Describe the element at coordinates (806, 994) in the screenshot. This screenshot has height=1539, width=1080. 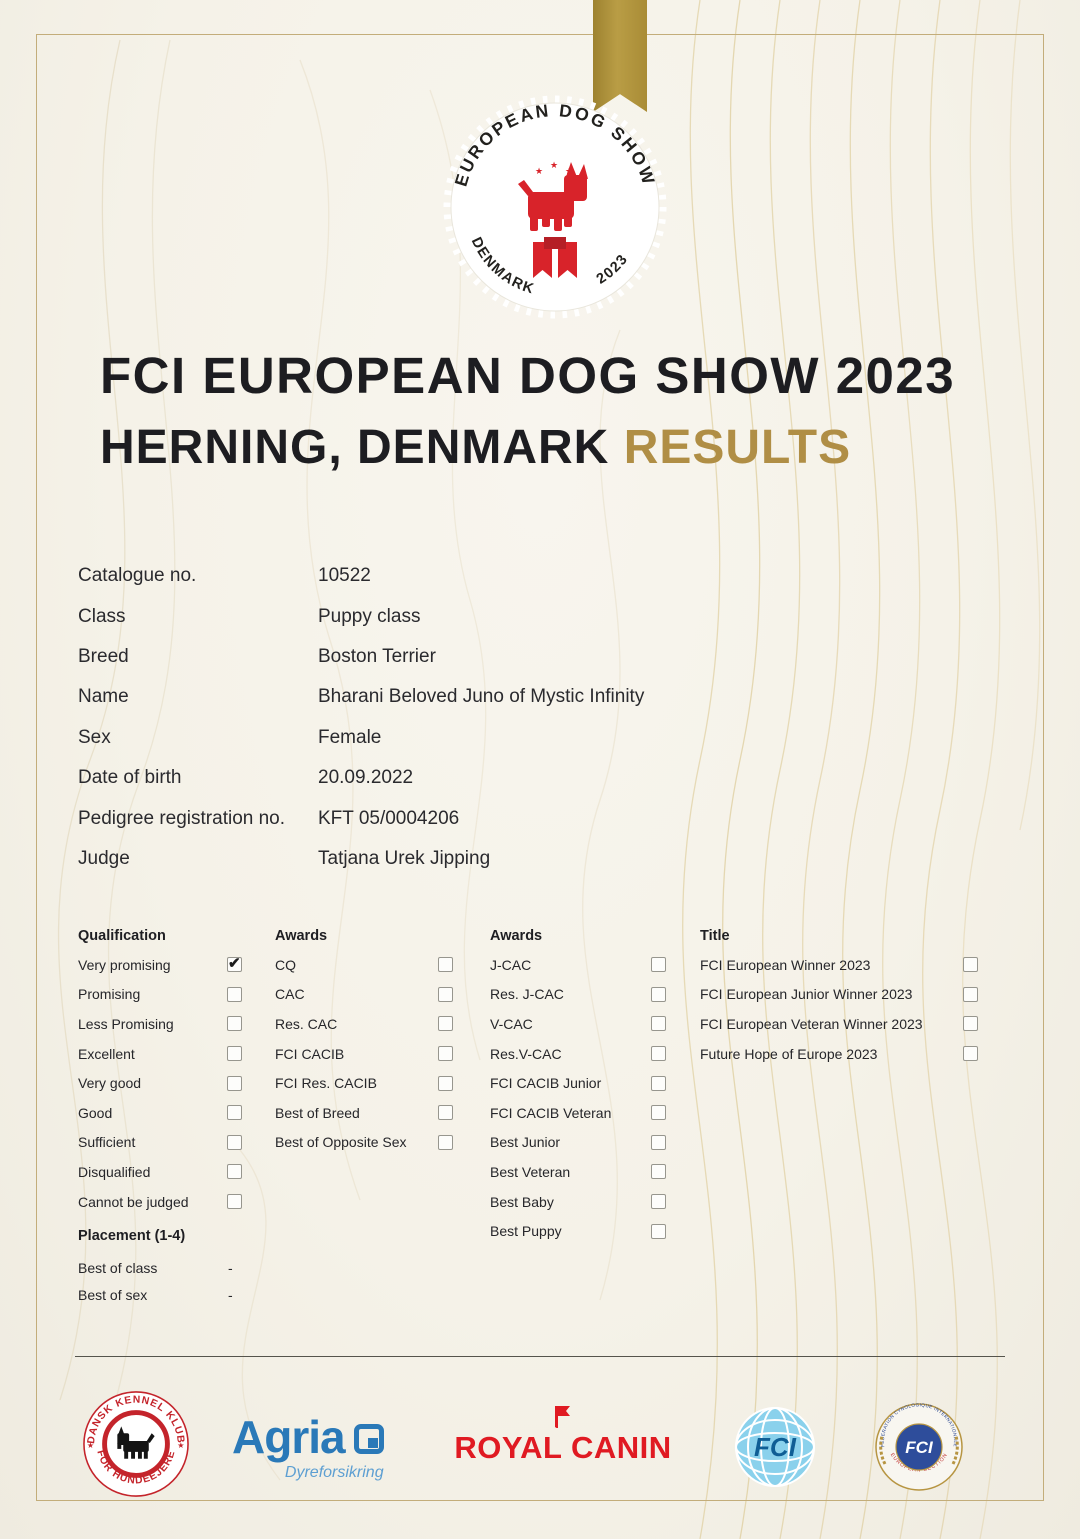
I see `checkbox-label: FCI European Junior Winner 2023` at that location.